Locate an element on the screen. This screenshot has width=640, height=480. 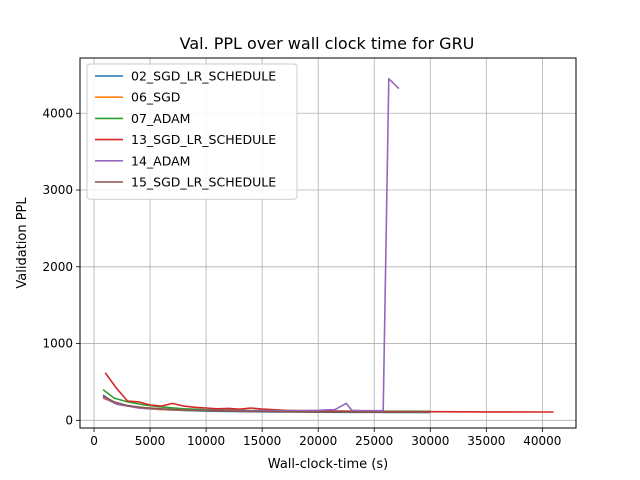
legend-entry: 13_SGD_LR_SCHEDULE is located at coordinates (203, 139).